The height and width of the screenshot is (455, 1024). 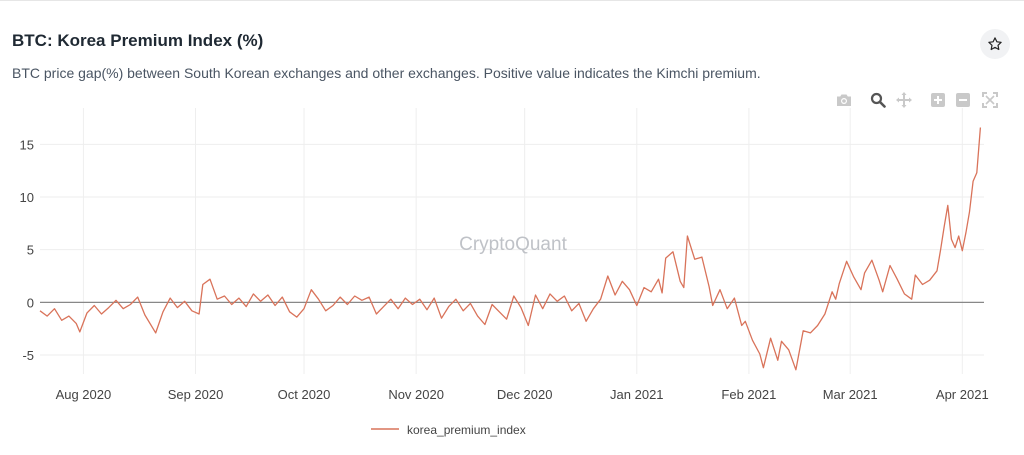 I want to click on x-tick-label: Jan 2021, so click(x=637, y=394).